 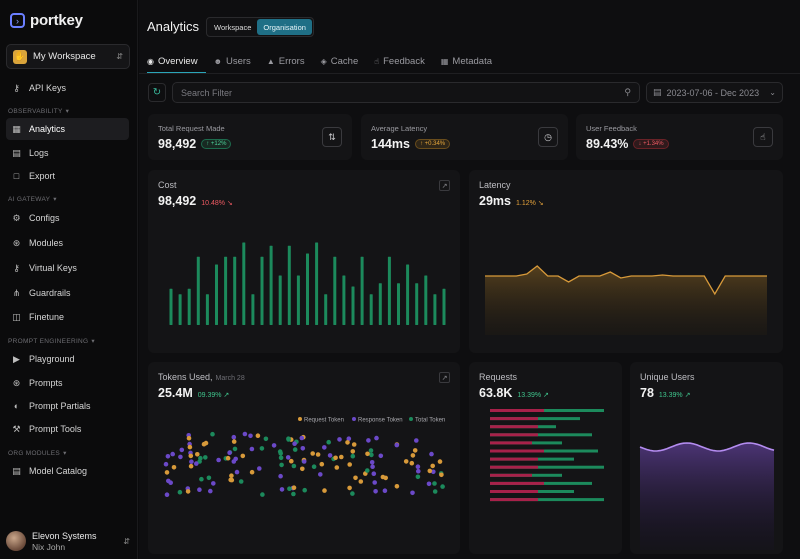 I want to click on sidebar-item-finetune: ◫ Finetune, so click(x=67, y=317).